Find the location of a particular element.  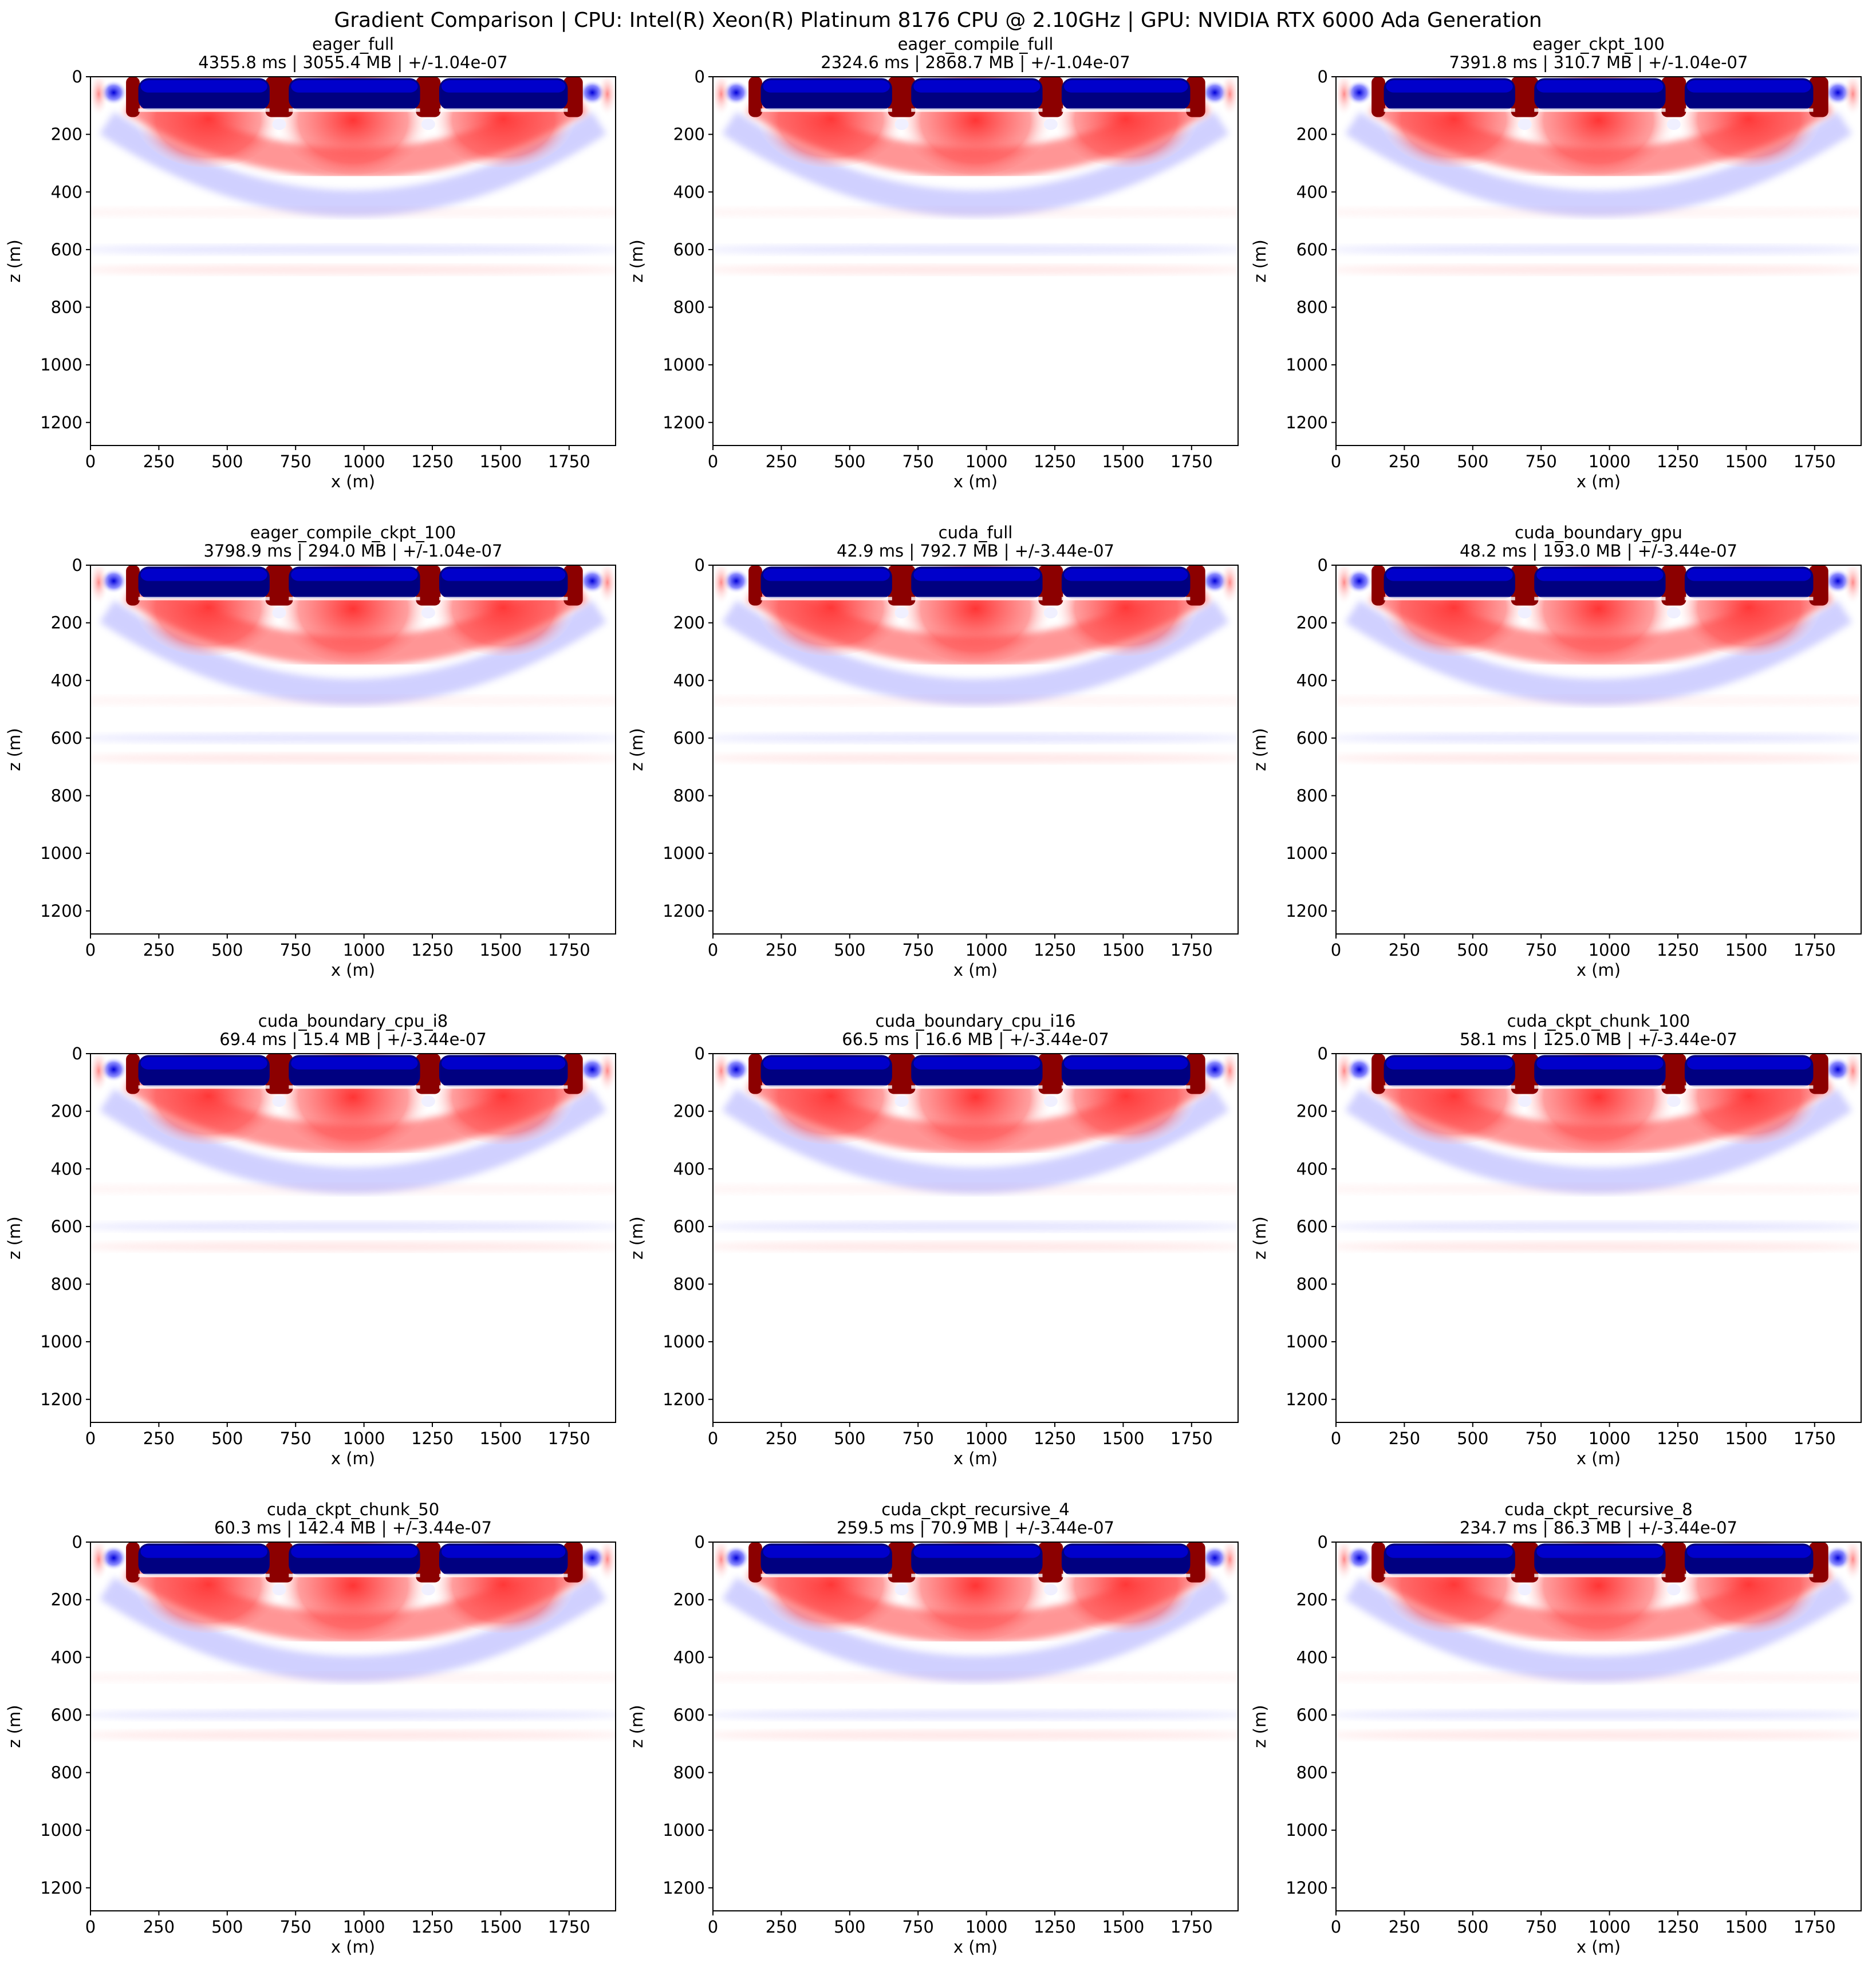

panel-title: eager_ckpt_100 is located at coordinates (1598, 44).